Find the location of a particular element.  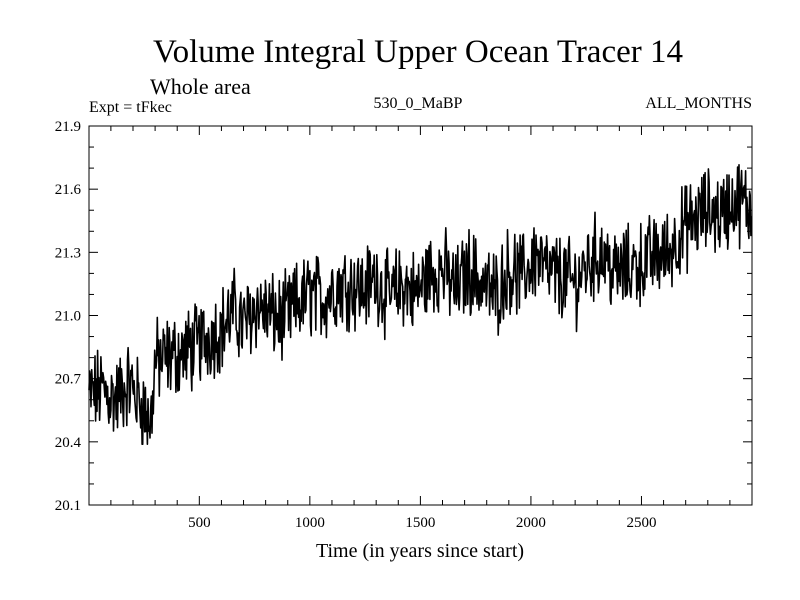

period-label: 530_0_MaBP is located at coordinates (418, 103).